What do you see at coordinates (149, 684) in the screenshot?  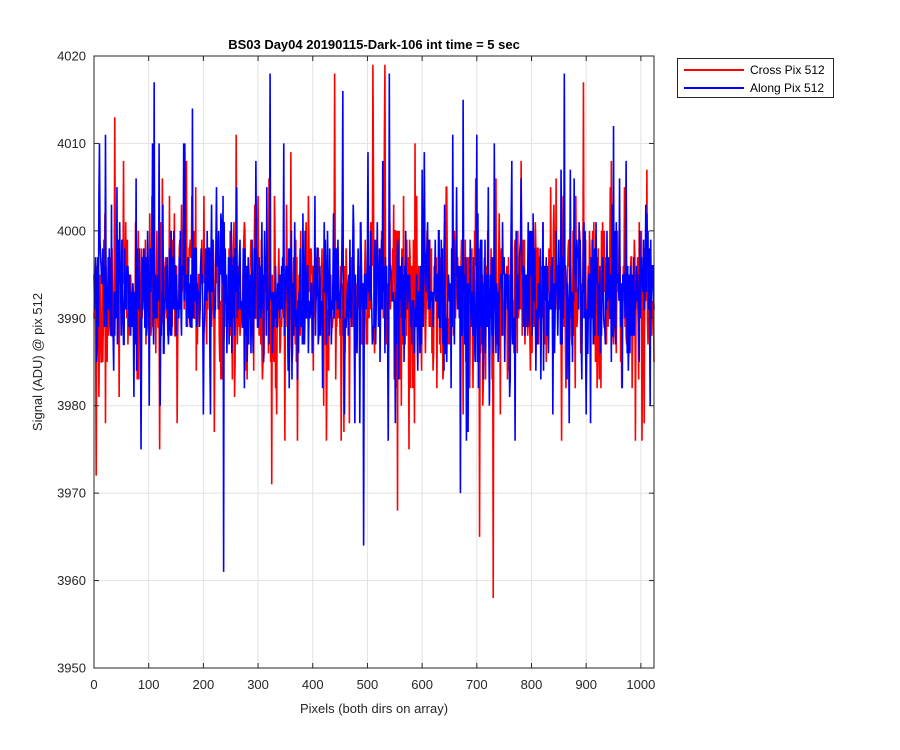 I see `x-tick-label: 100` at bounding box center [149, 684].